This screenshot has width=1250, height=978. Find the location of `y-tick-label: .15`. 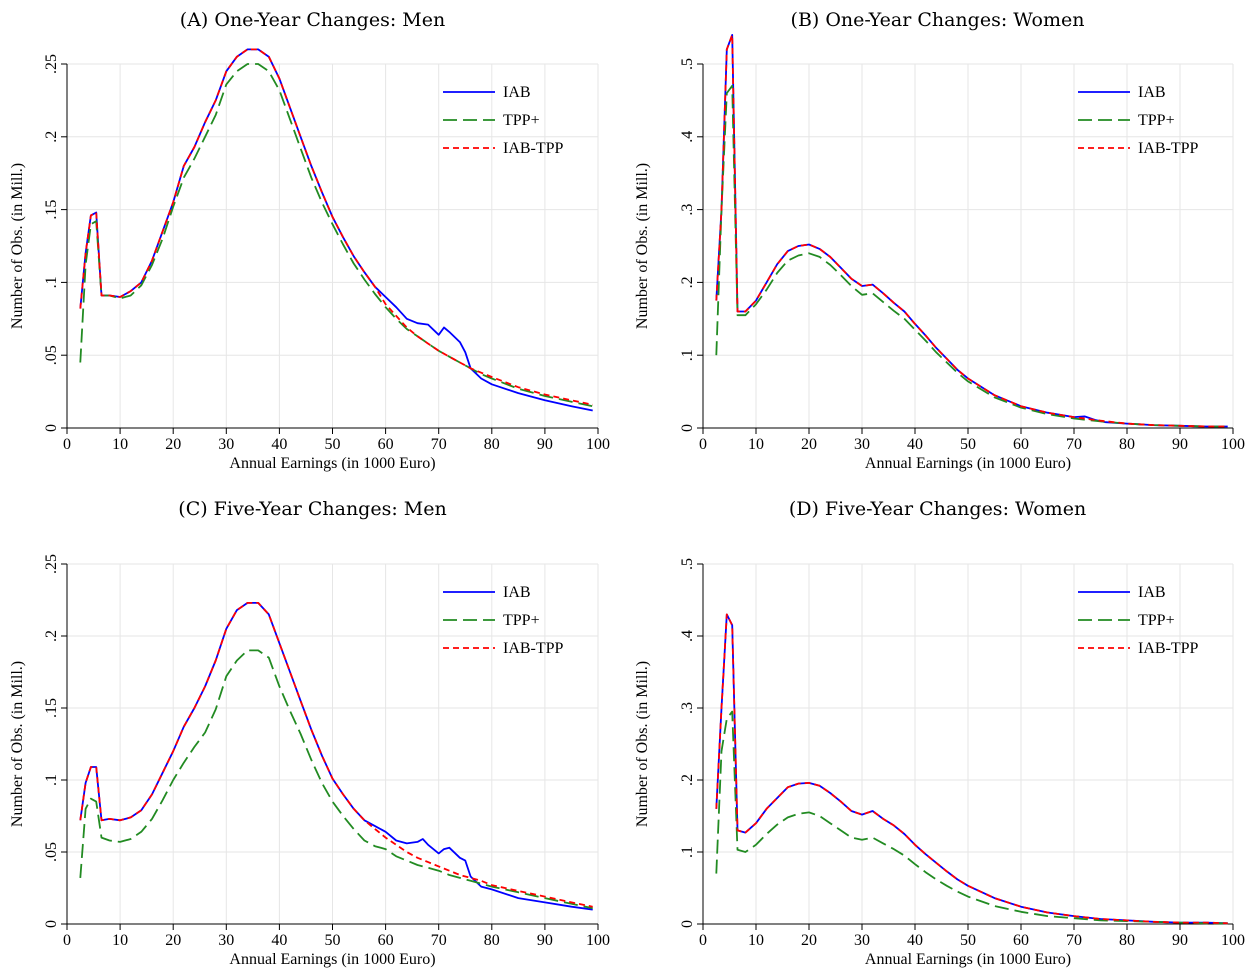

y-tick-label: .15 is located at coordinates (51, 708).